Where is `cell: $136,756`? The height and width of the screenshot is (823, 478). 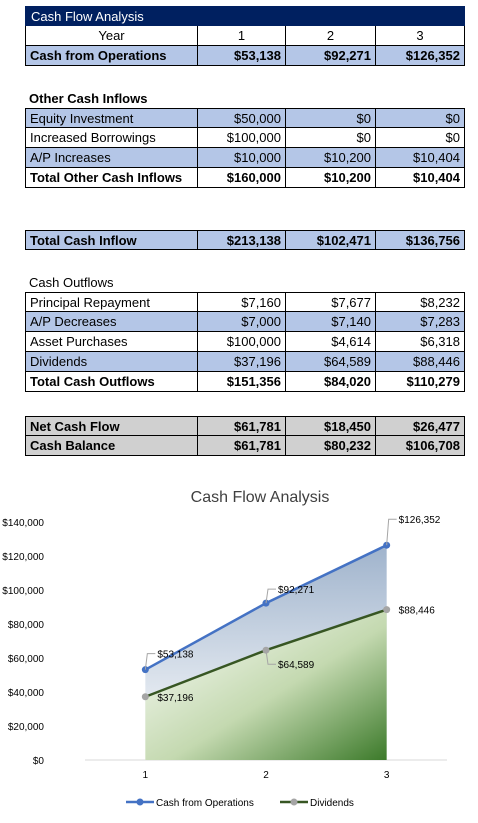 cell: $136,756 is located at coordinates (420, 240).